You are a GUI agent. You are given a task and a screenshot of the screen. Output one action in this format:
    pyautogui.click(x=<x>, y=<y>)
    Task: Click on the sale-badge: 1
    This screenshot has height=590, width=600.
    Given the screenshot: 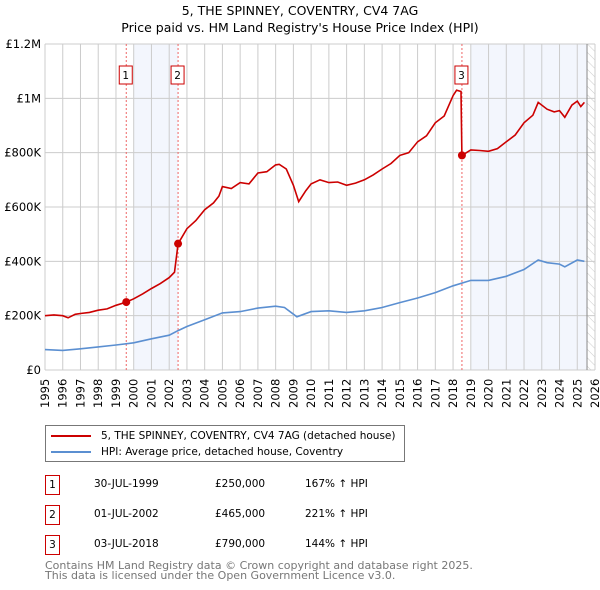 What is the action you would take?
    pyautogui.click(x=52, y=485)
    